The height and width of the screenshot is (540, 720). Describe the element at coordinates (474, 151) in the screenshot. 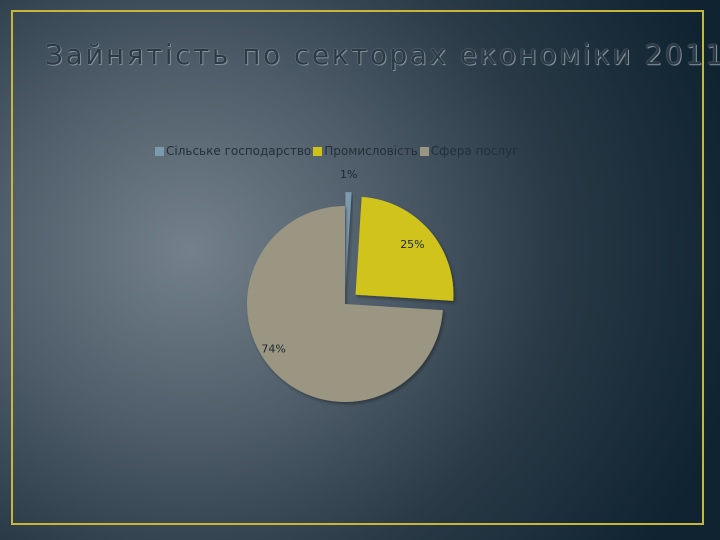

I see `legend-label-services: Сфера послуг` at that location.